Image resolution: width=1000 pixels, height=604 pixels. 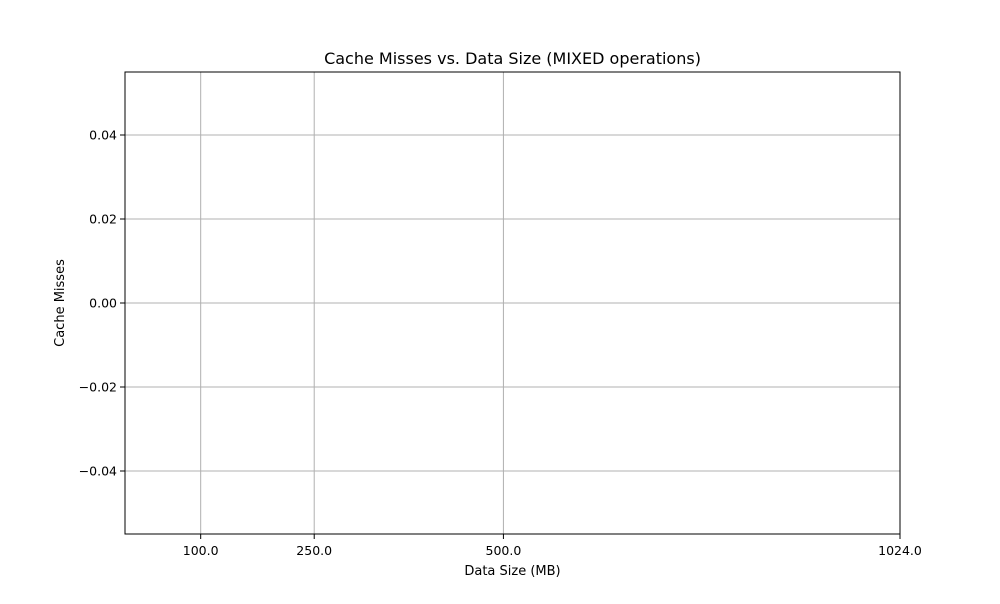 What do you see at coordinates (900, 550) in the screenshot?
I see `x-tick-label: 1024.0` at bounding box center [900, 550].